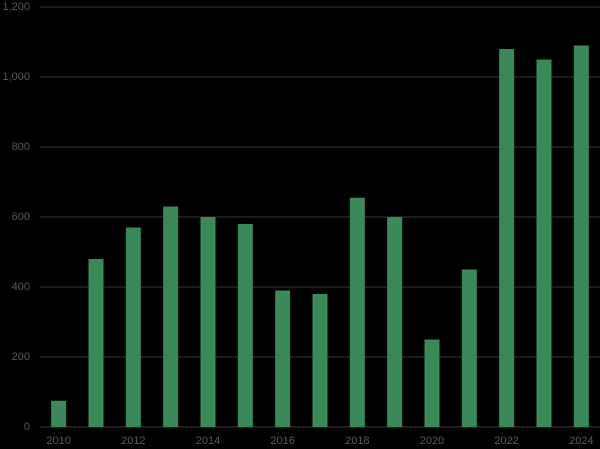 The image size is (600, 449). I want to click on x-tick-label: 2020, so click(432, 441).